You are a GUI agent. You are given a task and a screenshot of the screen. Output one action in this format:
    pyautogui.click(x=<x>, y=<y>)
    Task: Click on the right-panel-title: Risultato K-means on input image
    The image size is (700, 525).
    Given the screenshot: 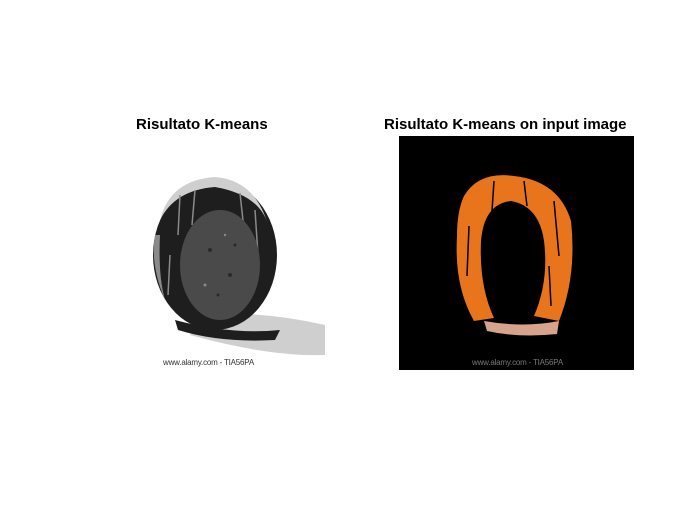 What is the action you would take?
    pyautogui.click(x=505, y=124)
    